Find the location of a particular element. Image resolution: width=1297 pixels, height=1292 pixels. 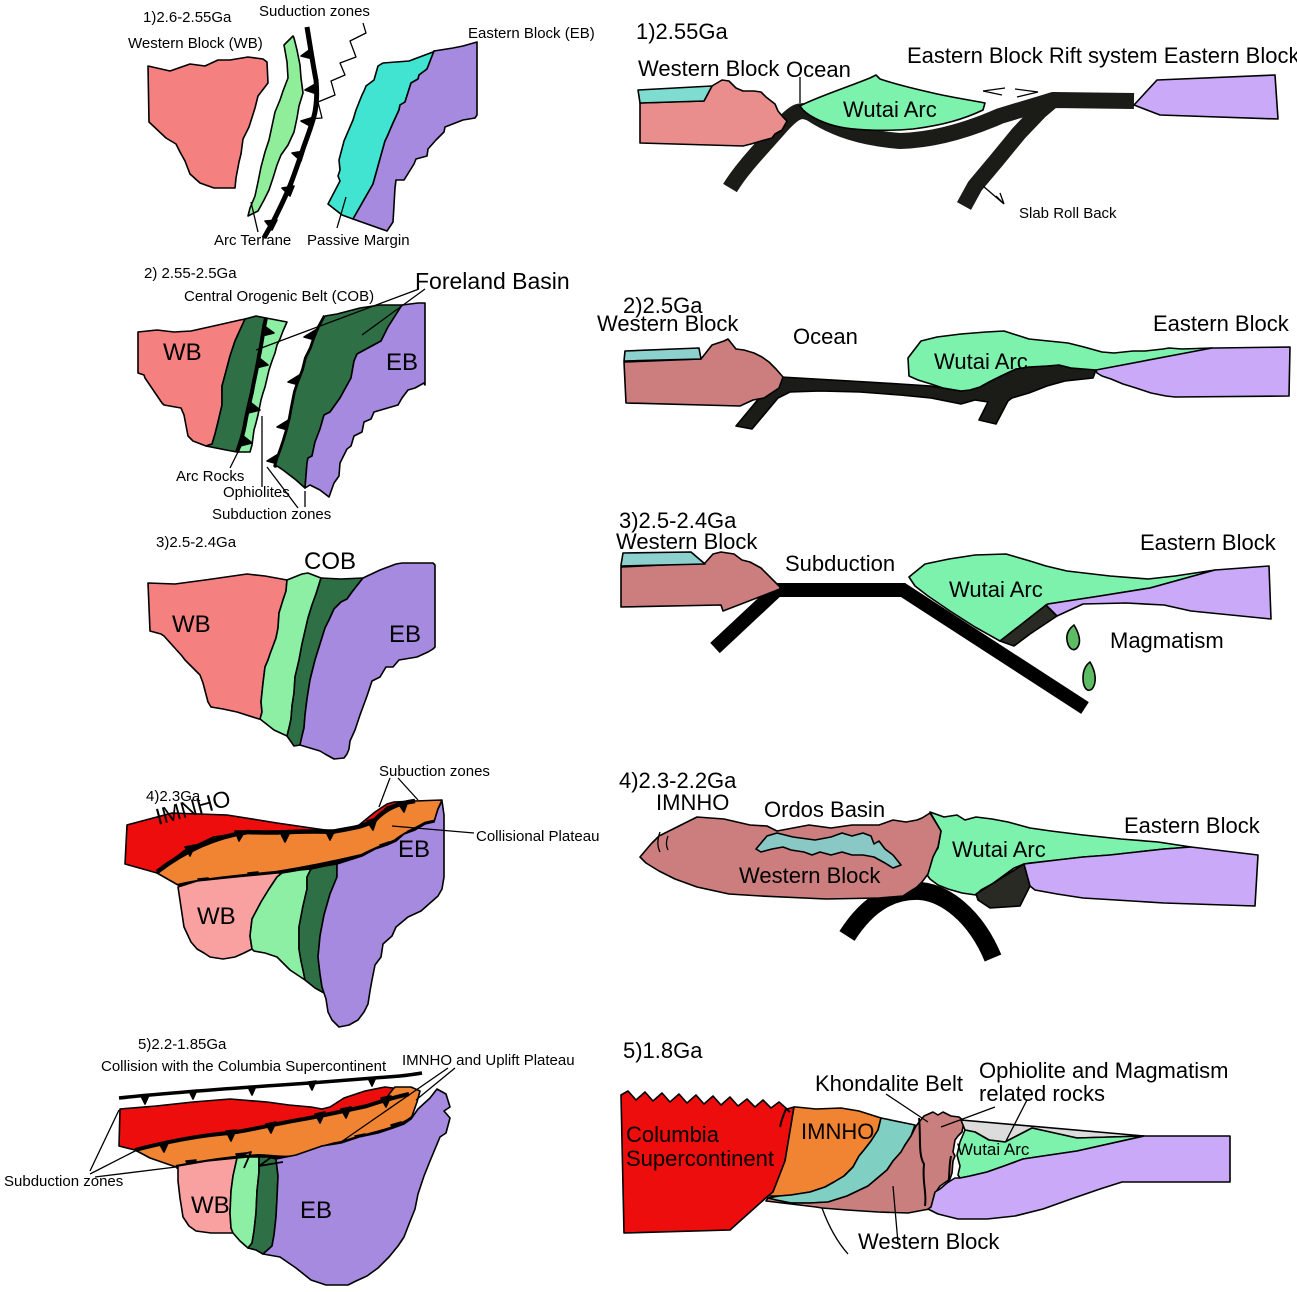

svg-text:Eastern Block Rift system East: Eastern Block Rift system Eastern Block is located at coordinates (1102, 55).